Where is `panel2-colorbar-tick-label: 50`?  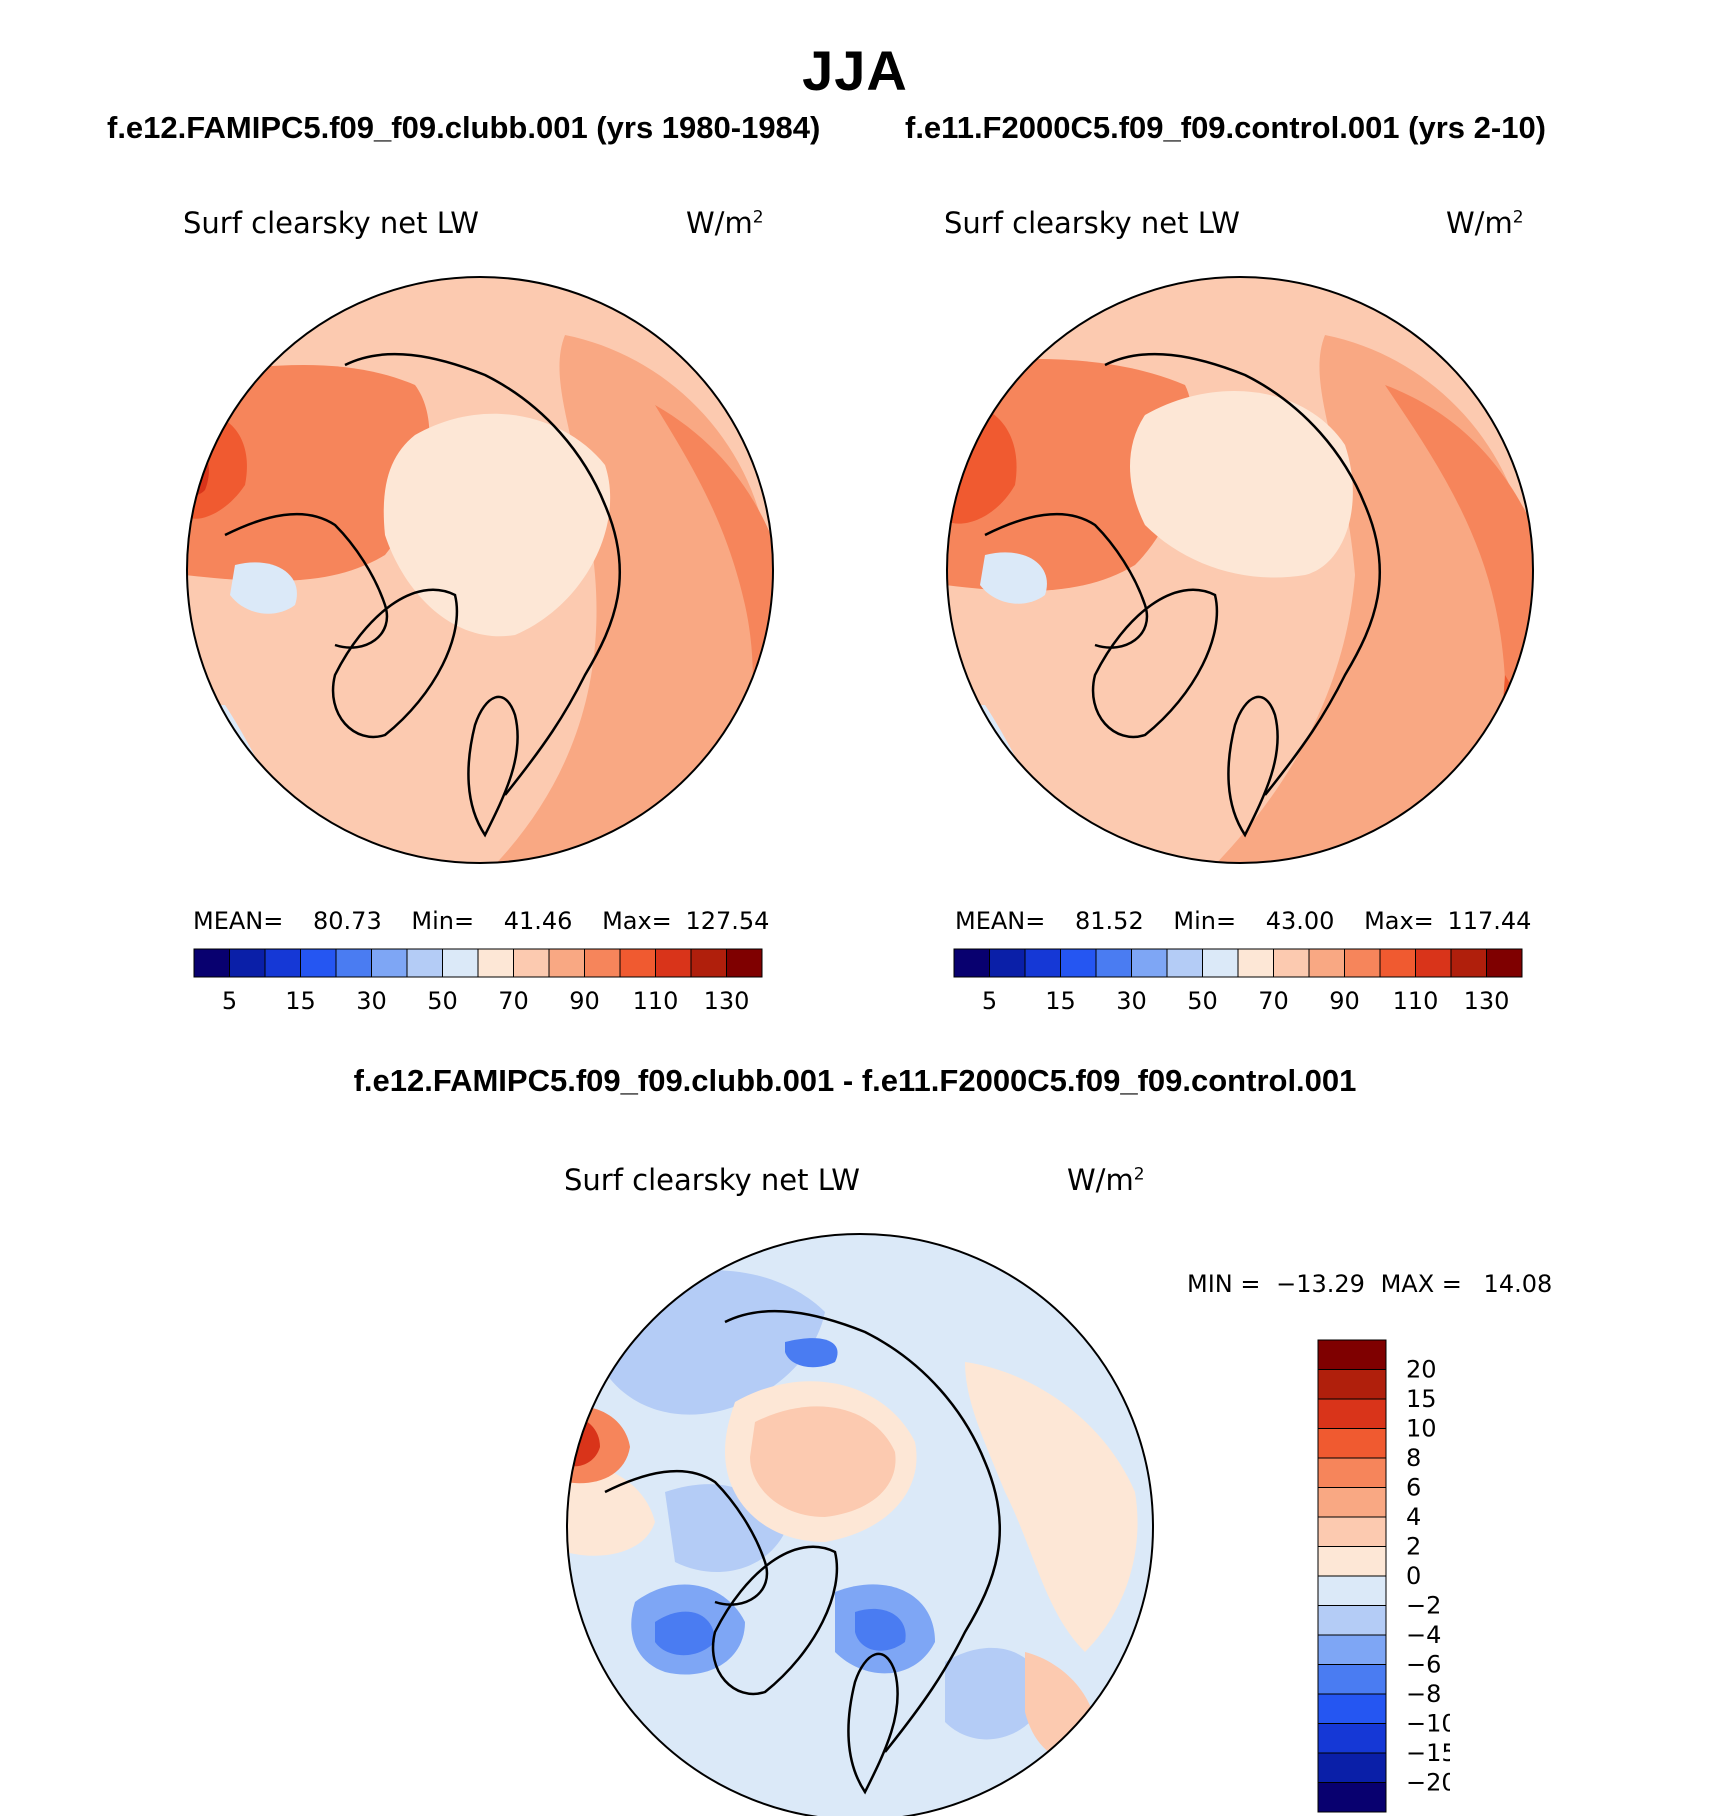 panel2-colorbar-tick-label: 50 is located at coordinates (1202, 1001).